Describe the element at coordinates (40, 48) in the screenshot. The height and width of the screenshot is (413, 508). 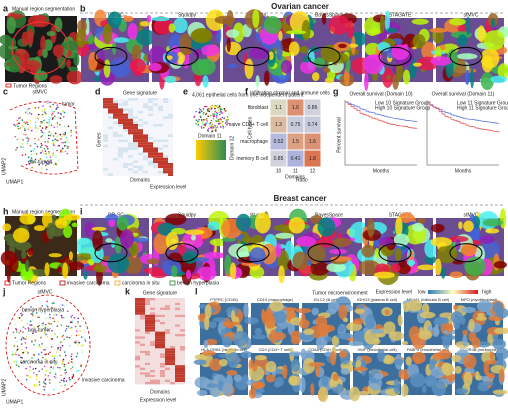
I see `tumor-outline` at that location.